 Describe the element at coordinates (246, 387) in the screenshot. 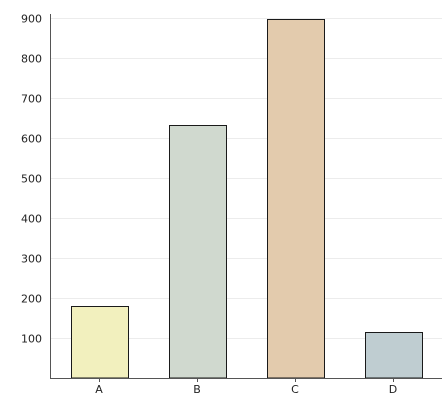

I see `x-axis-ticks: A B C D` at that location.